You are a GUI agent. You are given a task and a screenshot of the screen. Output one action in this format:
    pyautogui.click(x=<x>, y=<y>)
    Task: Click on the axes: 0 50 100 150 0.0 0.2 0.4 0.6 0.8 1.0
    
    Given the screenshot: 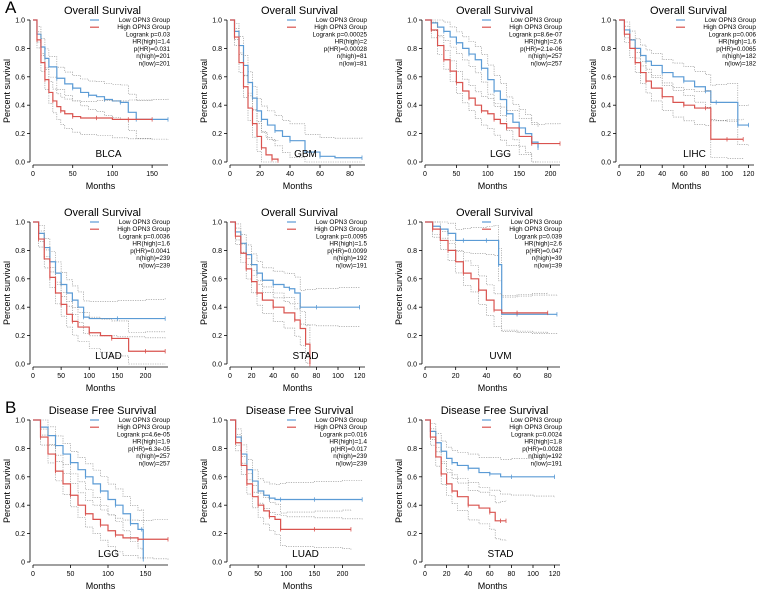 What is the action you would take?
    pyautogui.click(x=91, y=98)
    